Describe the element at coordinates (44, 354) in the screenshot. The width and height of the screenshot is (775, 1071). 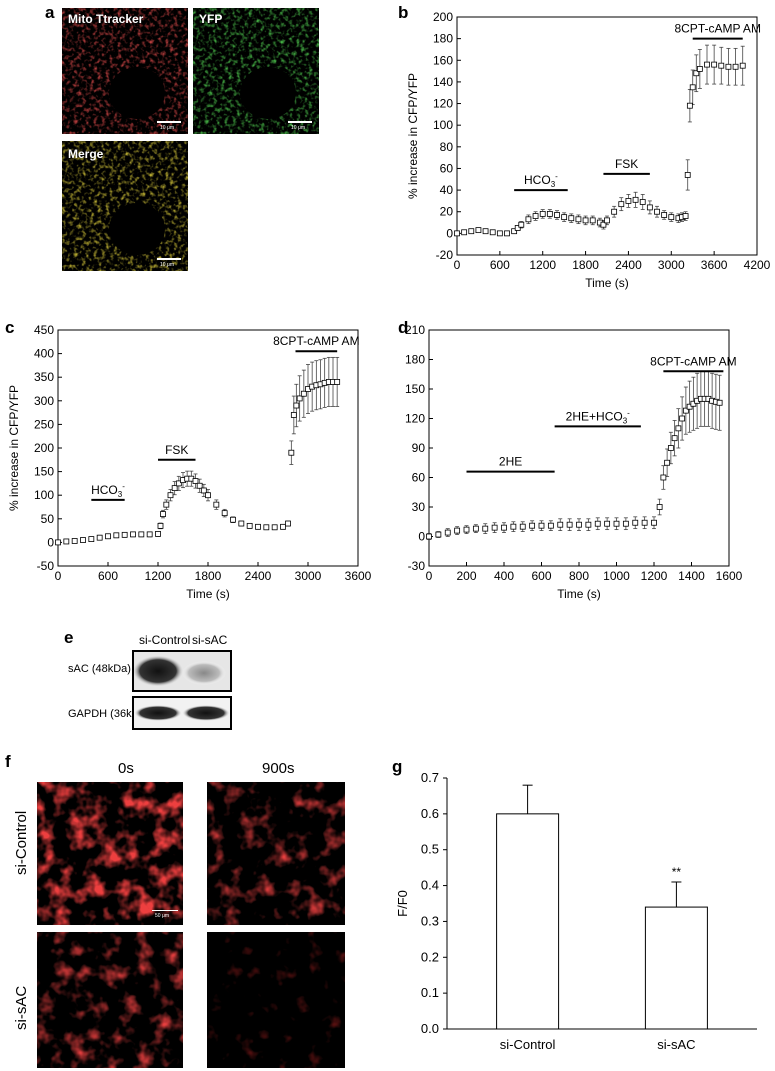
I see `y-tick-label: 400` at that location.